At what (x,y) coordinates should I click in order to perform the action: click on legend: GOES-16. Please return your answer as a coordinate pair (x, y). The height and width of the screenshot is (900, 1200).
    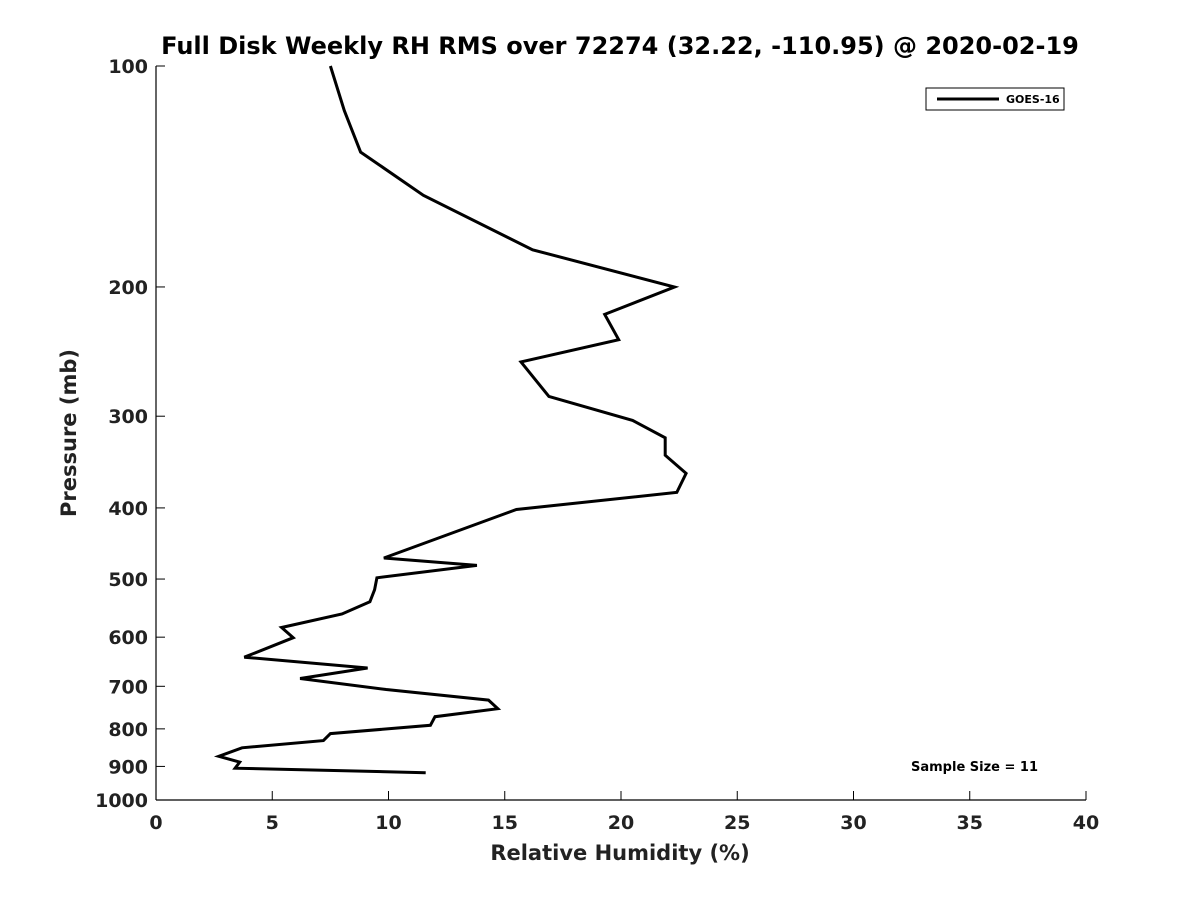
    Looking at the image, I should click on (995, 99).